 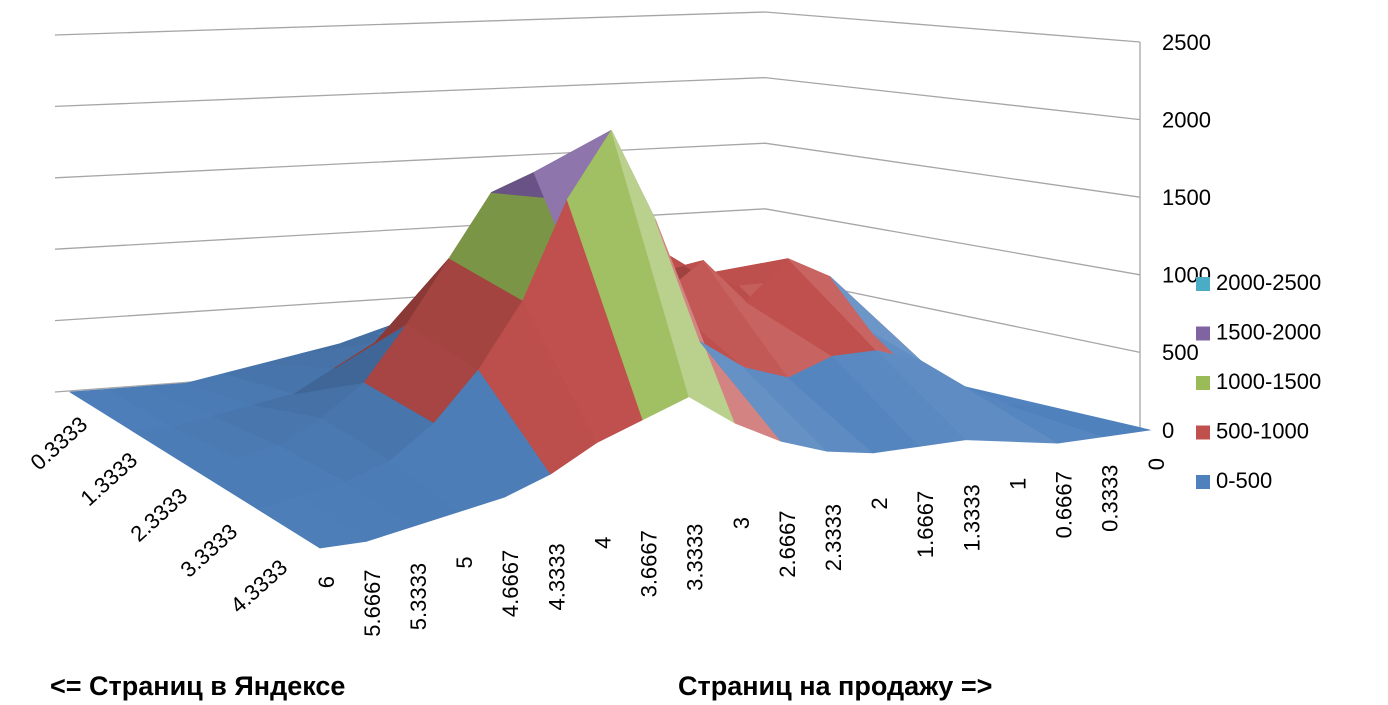 What do you see at coordinates (1110, 498) in the screenshot?
I see `x-tick-label: 0.3333` at bounding box center [1110, 498].